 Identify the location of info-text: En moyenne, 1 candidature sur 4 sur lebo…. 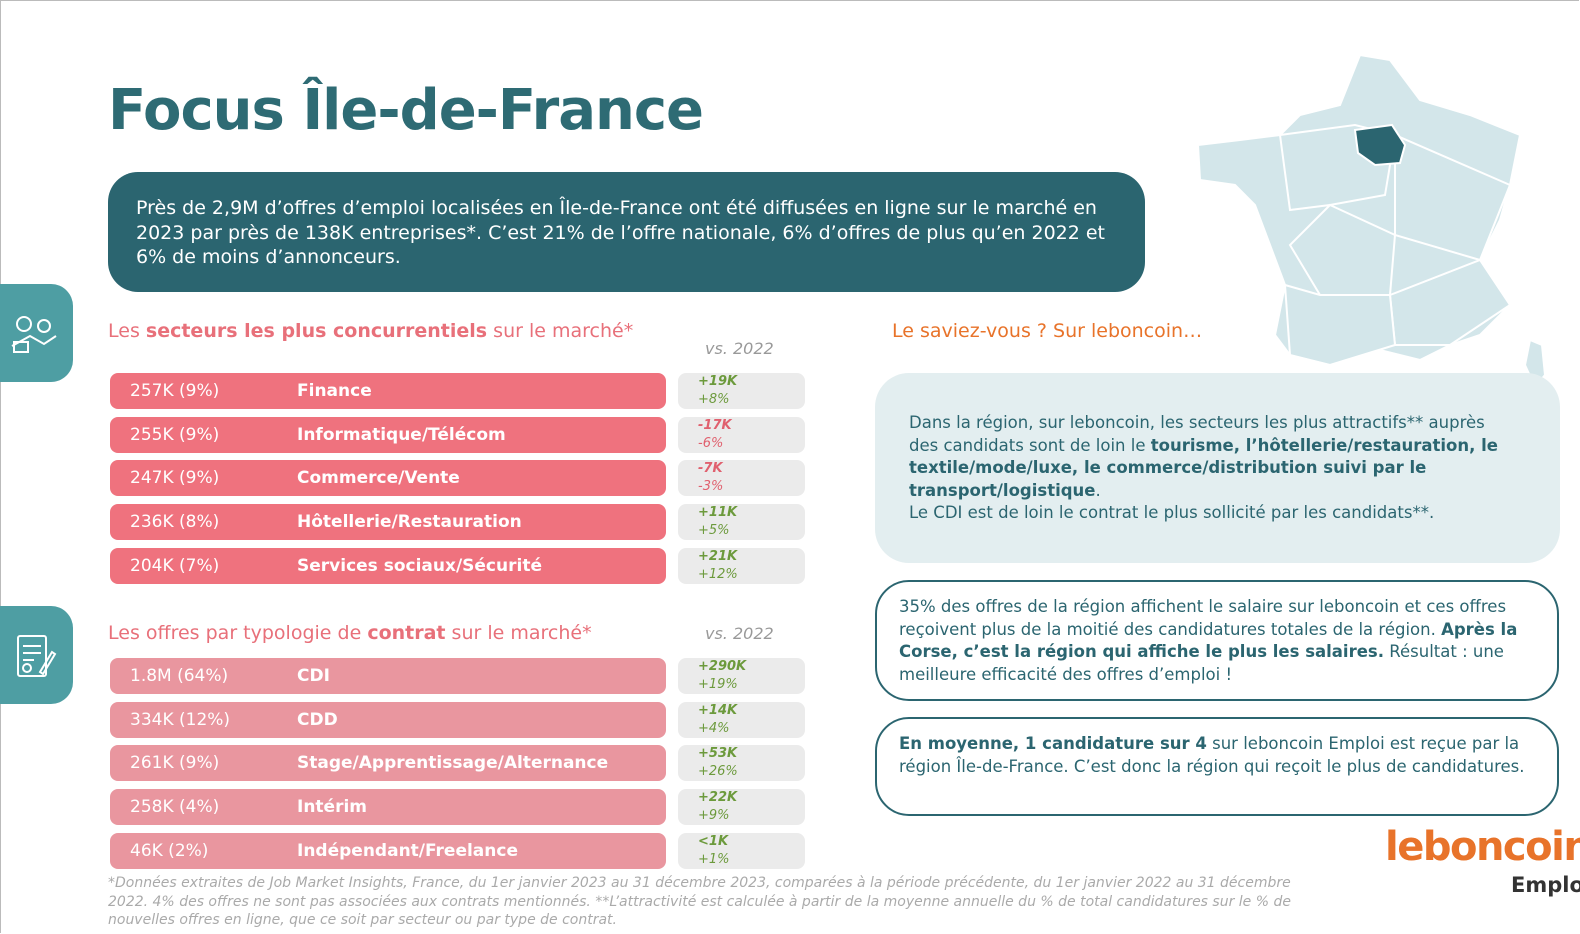
(1219, 755).